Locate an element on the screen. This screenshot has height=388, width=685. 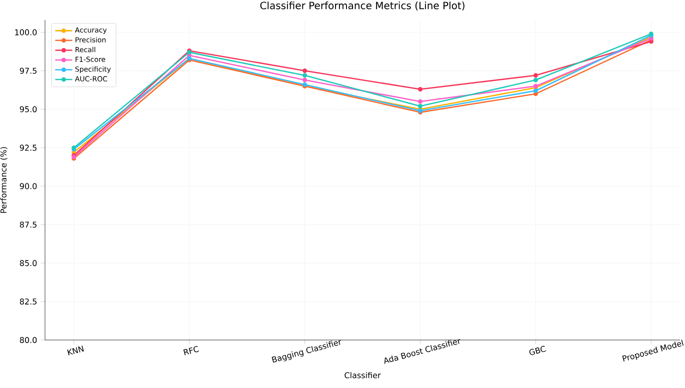
y-axis-title: Performance (%) is located at coordinates (4, 180).